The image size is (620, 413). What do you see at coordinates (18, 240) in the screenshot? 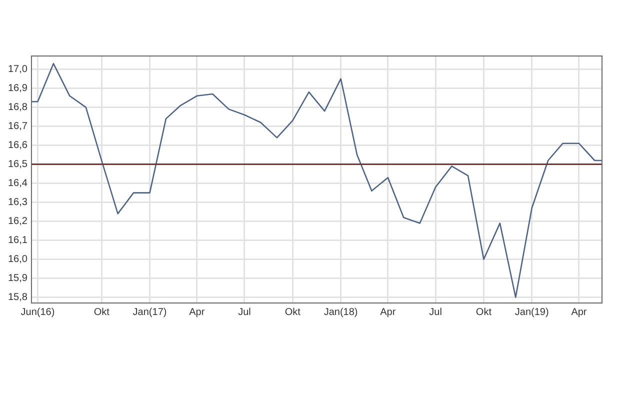
I see `y-tick-label: 16,1` at bounding box center [18, 240].